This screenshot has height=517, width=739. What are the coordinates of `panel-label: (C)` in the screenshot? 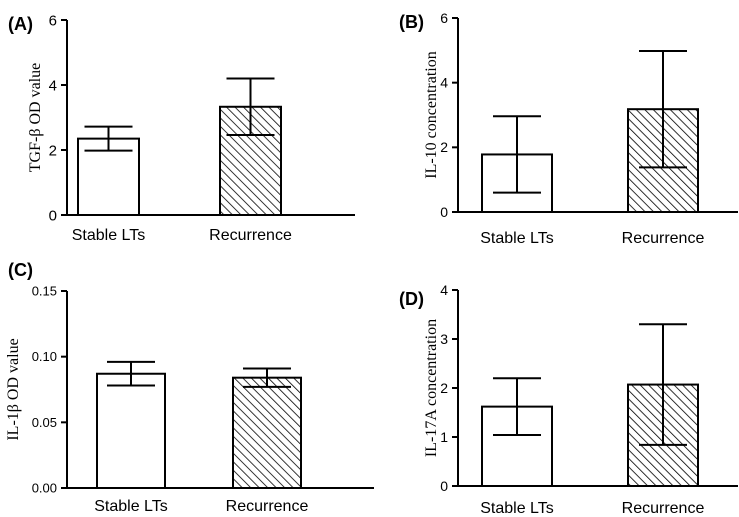 It's located at (20, 270).